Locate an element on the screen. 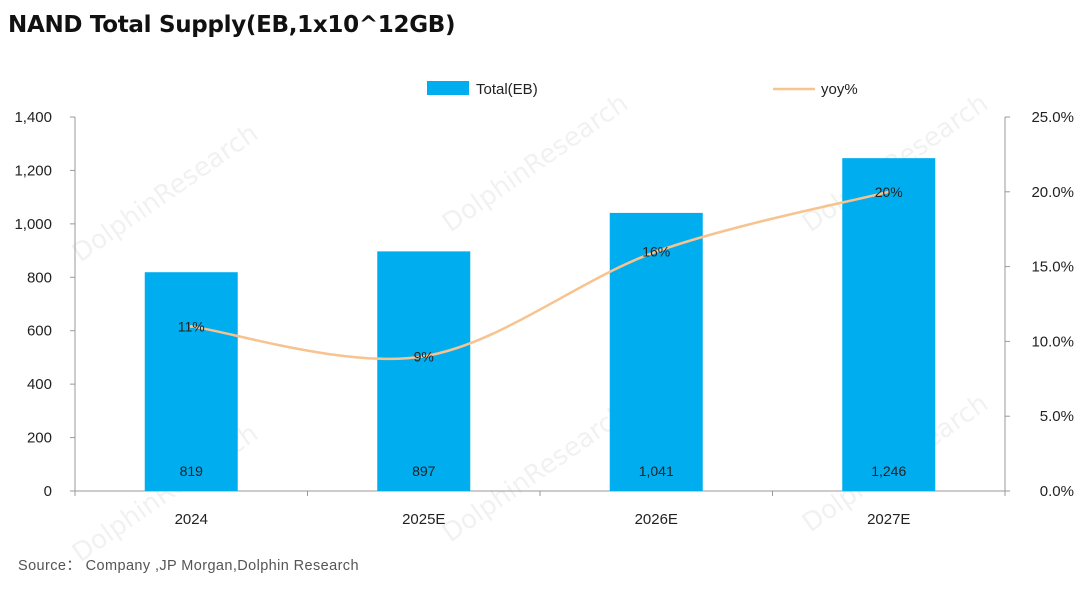 The height and width of the screenshot is (591, 1080). x-category-label: 2027E is located at coordinates (888, 519).